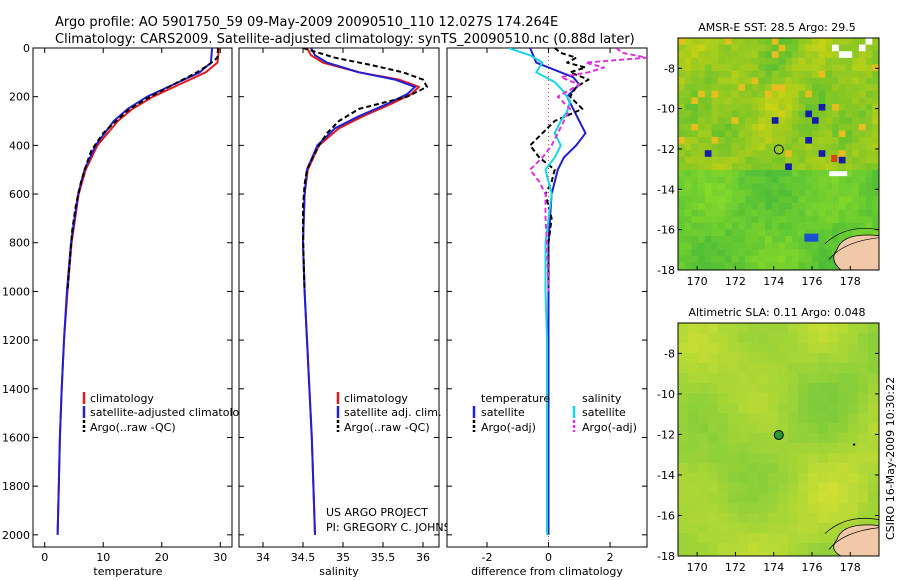 The image size is (900, 580). What do you see at coordinates (838, 174) in the screenshot?
I see `missing-data-patch` at bounding box center [838, 174].